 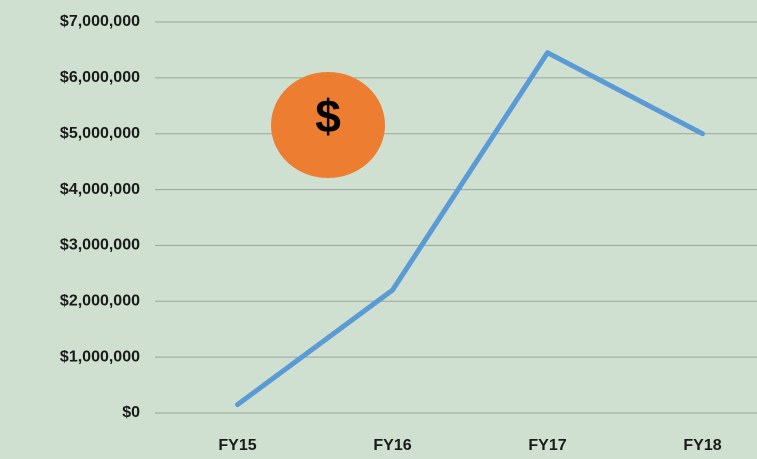 What do you see at coordinates (100, 356) in the screenshot?
I see `y-tick-label: $1,000,000` at bounding box center [100, 356].